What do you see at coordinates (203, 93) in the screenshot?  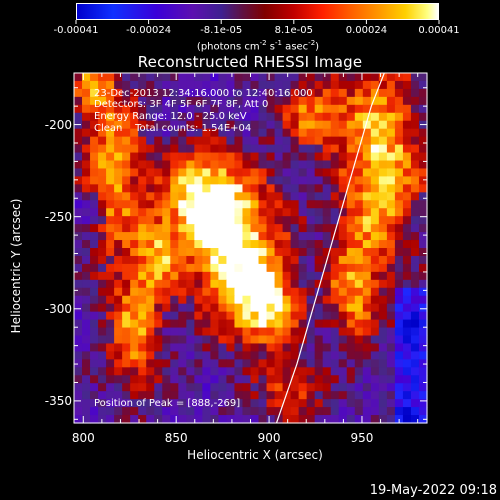 I see `info-time-range: 23-Dec-2013 12:34:16.000 to 12:40:16.000` at bounding box center [203, 93].